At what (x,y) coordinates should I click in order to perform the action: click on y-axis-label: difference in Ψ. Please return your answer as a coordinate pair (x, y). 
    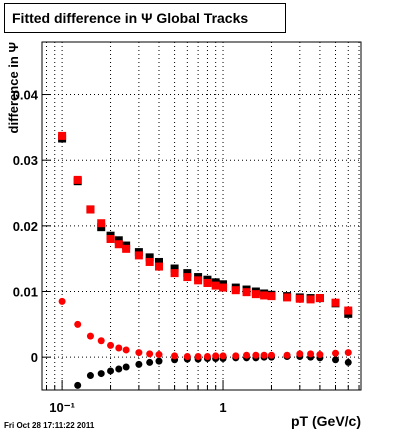
    Looking at the image, I should click on (13, 87).